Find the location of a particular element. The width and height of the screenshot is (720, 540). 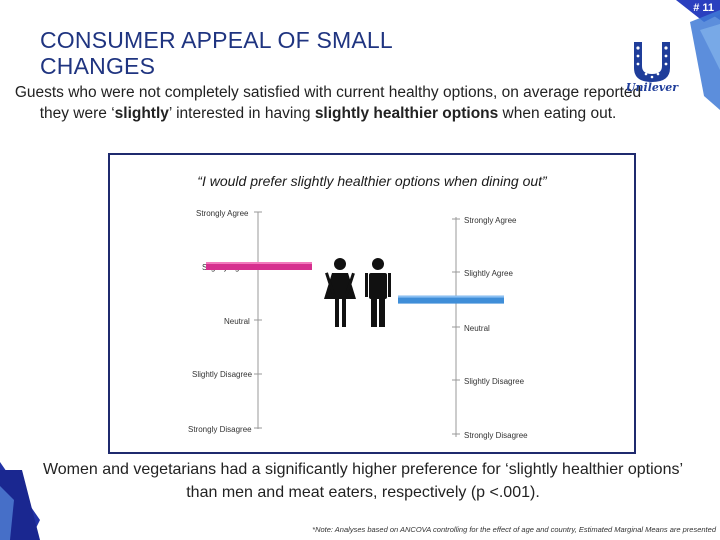

right-scale-slightly-disagree: Slightly Disagree is located at coordinates (494, 381).